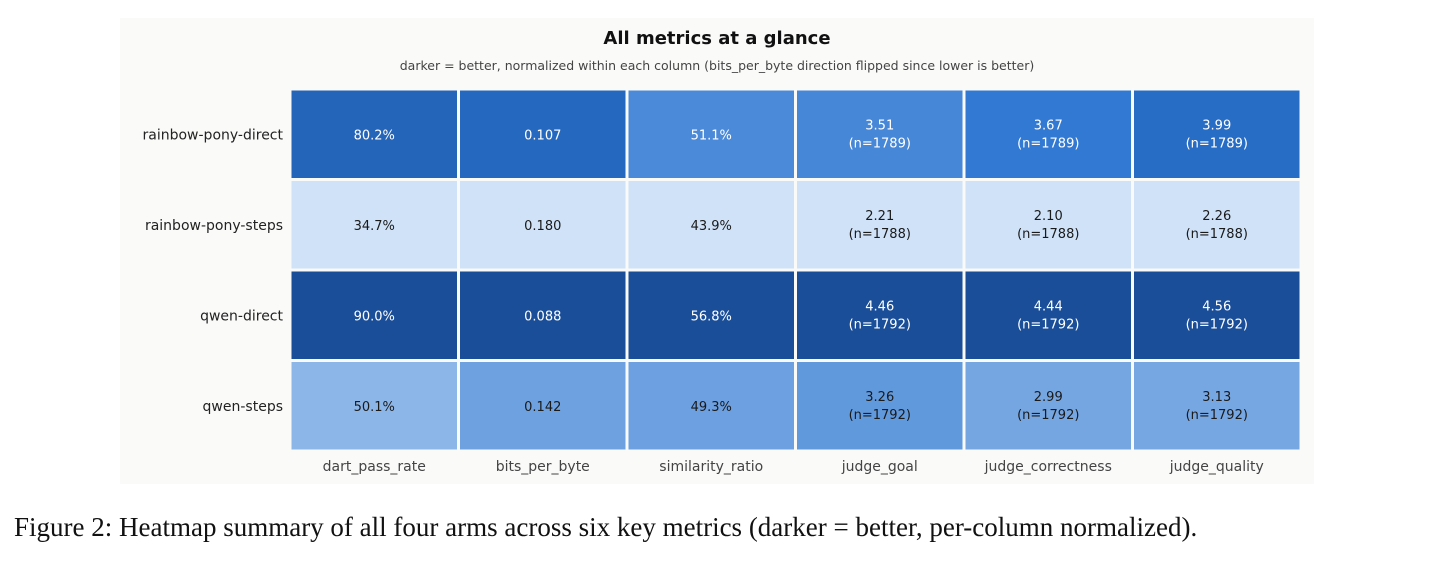  What do you see at coordinates (1048, 467) in the screenshot?
I see `column-tick-label: judge_correctness` at bounding box center [1048, 467].